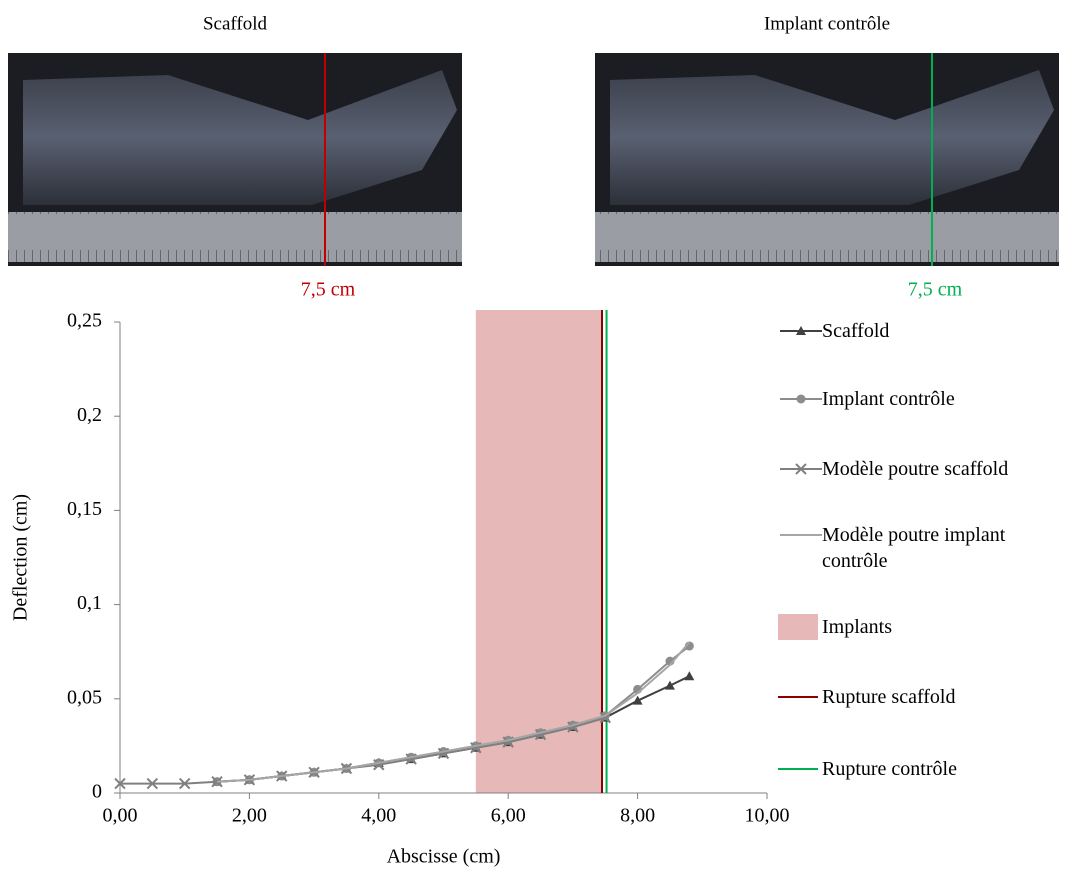  Describe the element at coordinates (889, 697) in the screenshot. I see `legend-label: Rupture scaffold` at that location.